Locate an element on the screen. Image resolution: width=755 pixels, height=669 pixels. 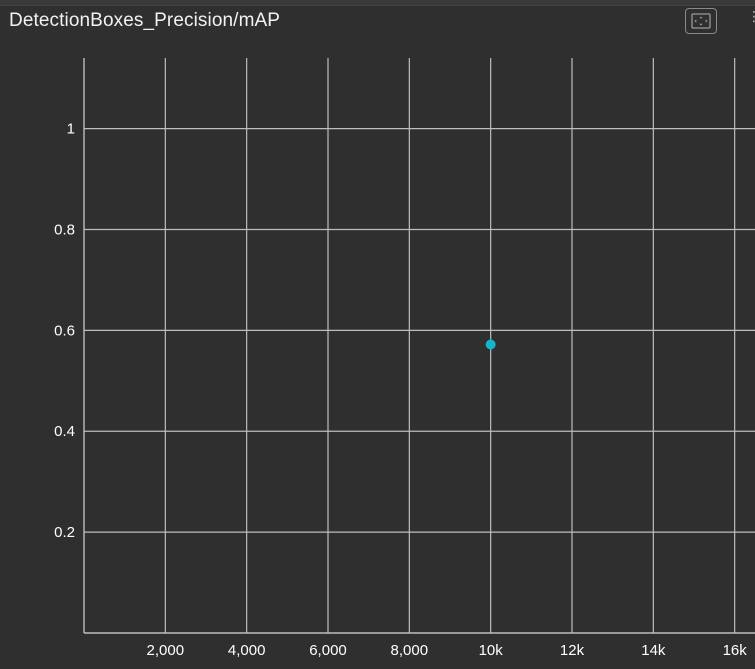
x-tick-label: 6,000 is located at coordinates (328, 650).